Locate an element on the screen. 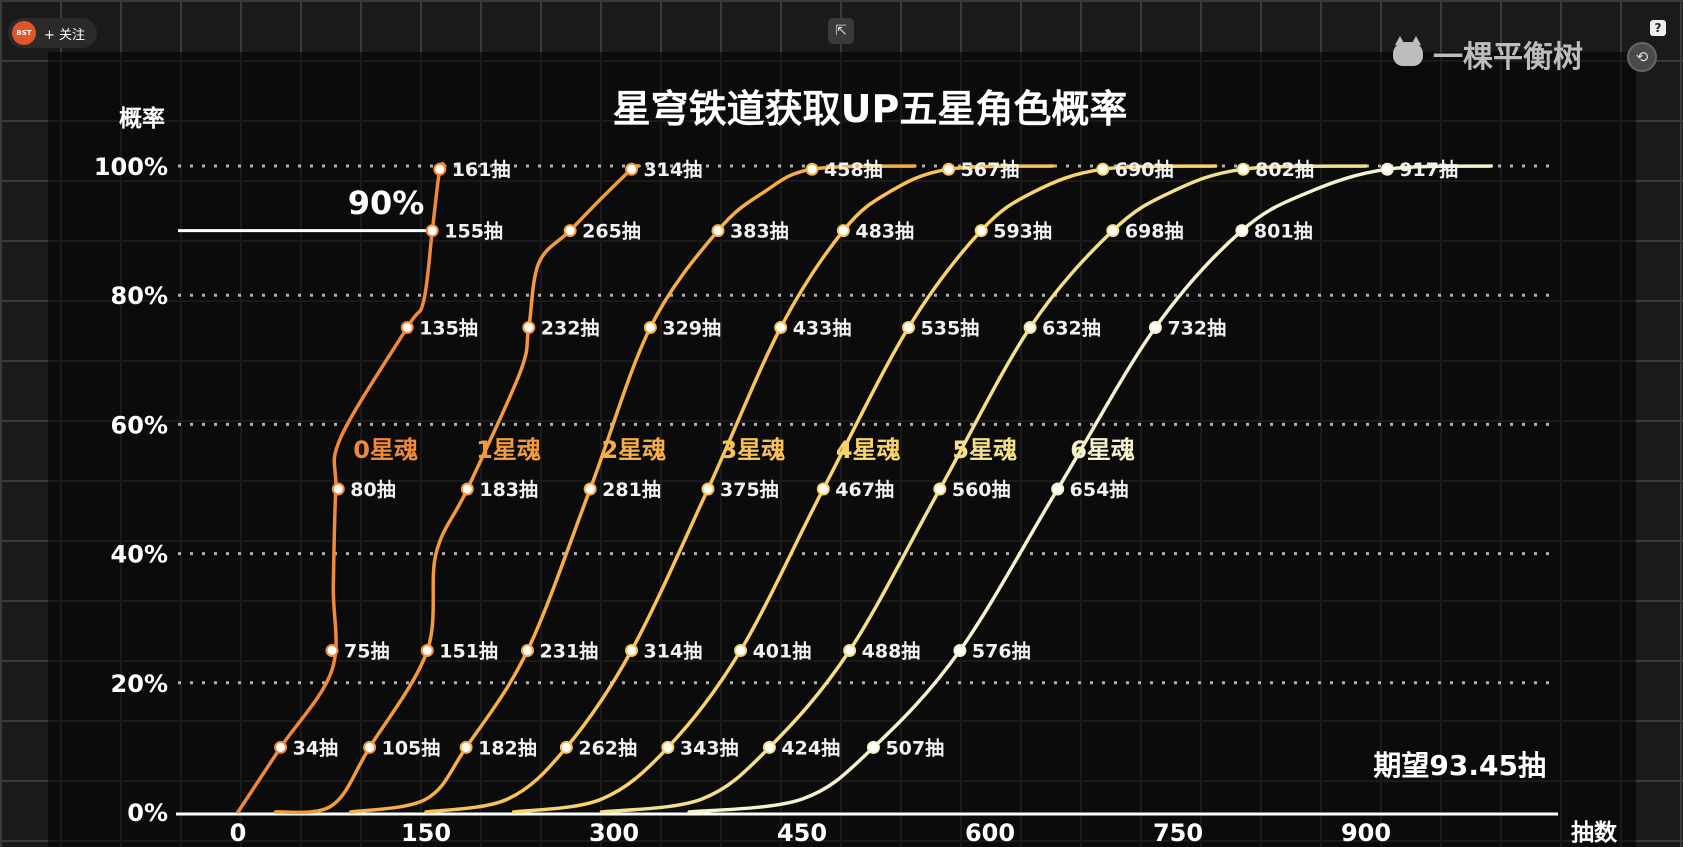 Image resolution: width=1683 pixels, height=847 pixels. data-label: 535抽 is located at coordinates (950, 328).